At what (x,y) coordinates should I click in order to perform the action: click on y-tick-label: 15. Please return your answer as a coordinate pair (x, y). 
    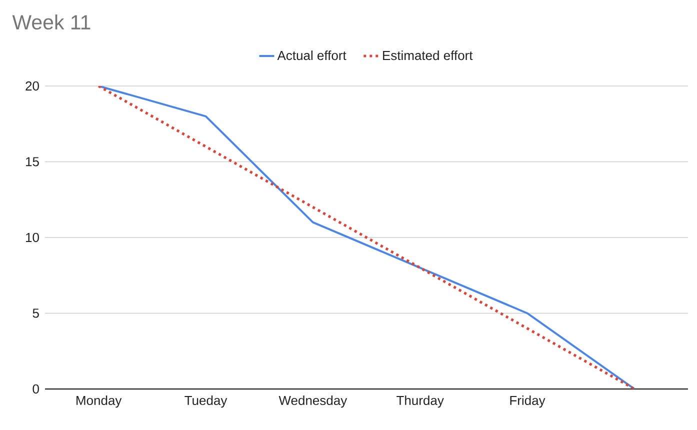
    Looking at the image, I should click on (32, 161).